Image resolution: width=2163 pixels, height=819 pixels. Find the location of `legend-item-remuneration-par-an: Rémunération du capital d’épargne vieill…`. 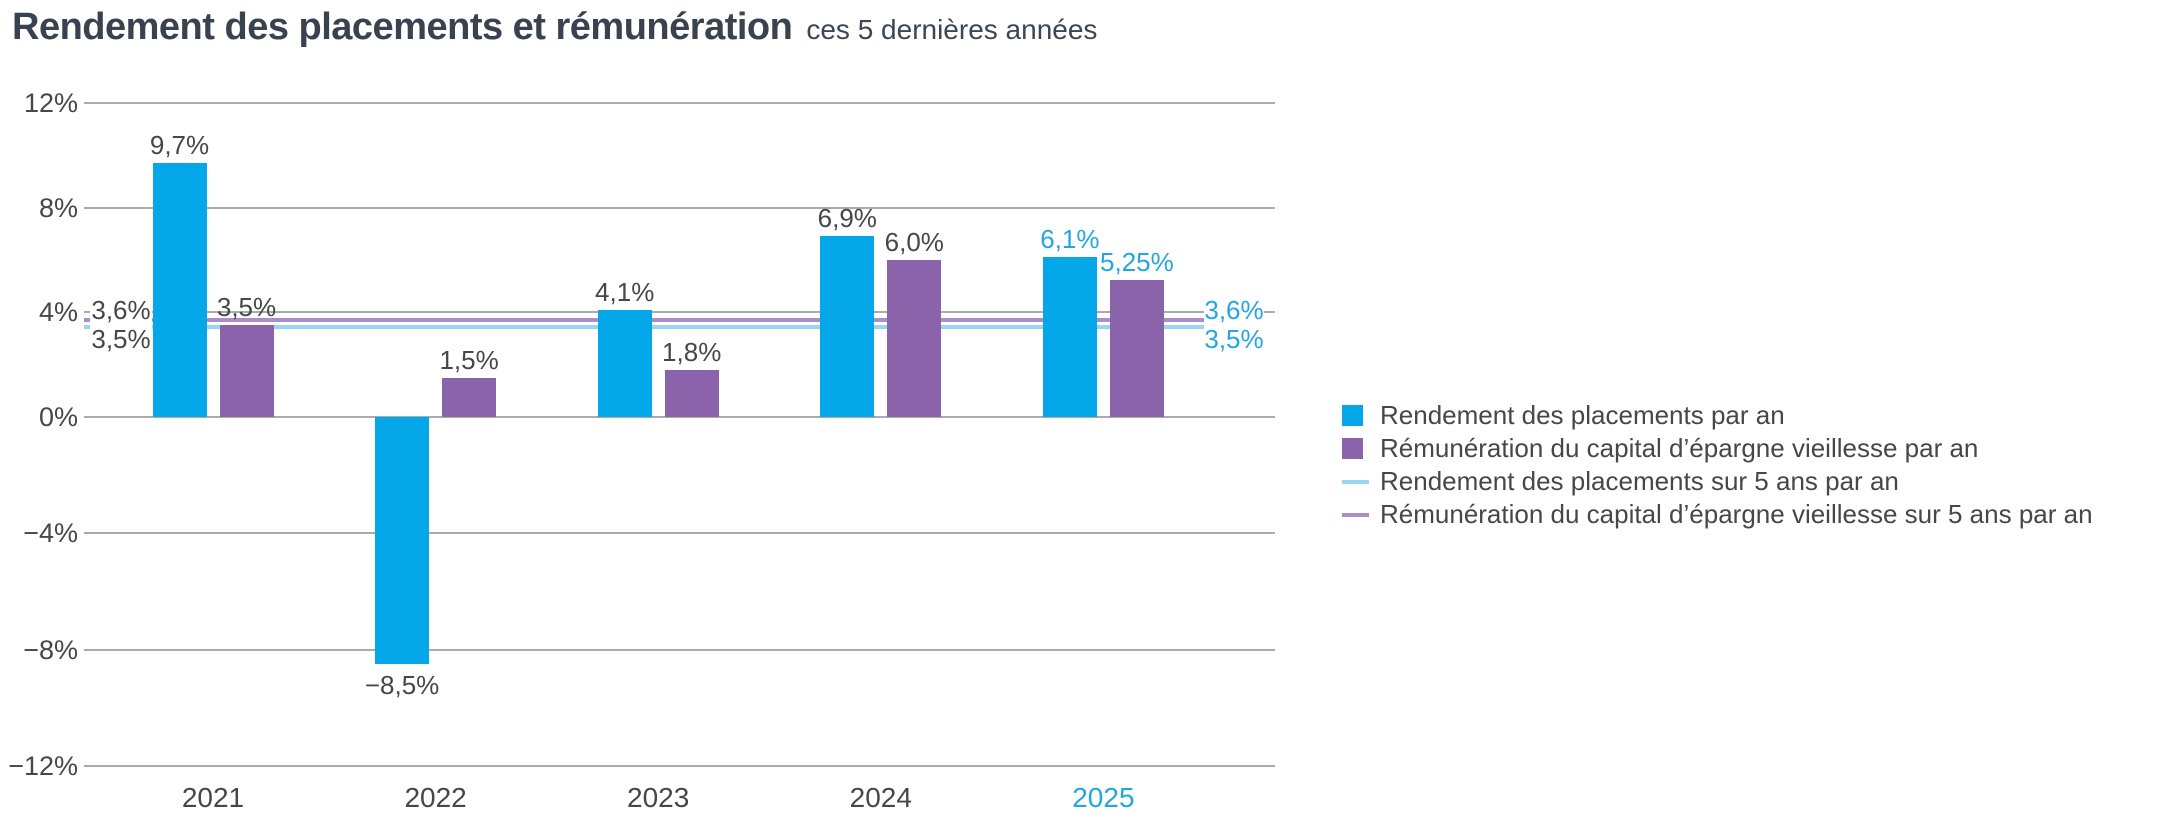

legend-item-remuneration-par-an: Rémunération du capital d’épargne vieill… is located at coordinates (1717, 448).